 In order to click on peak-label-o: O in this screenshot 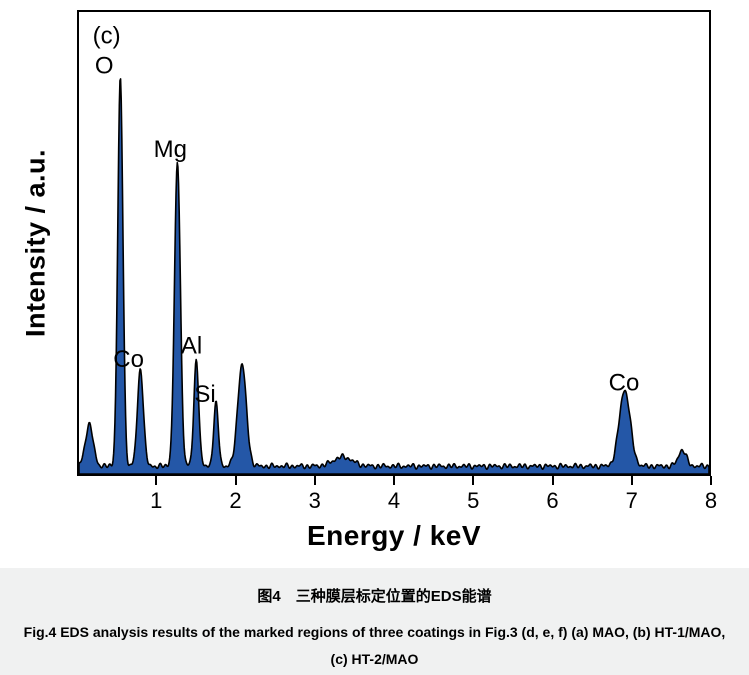, I will do `click(104, 66)`.